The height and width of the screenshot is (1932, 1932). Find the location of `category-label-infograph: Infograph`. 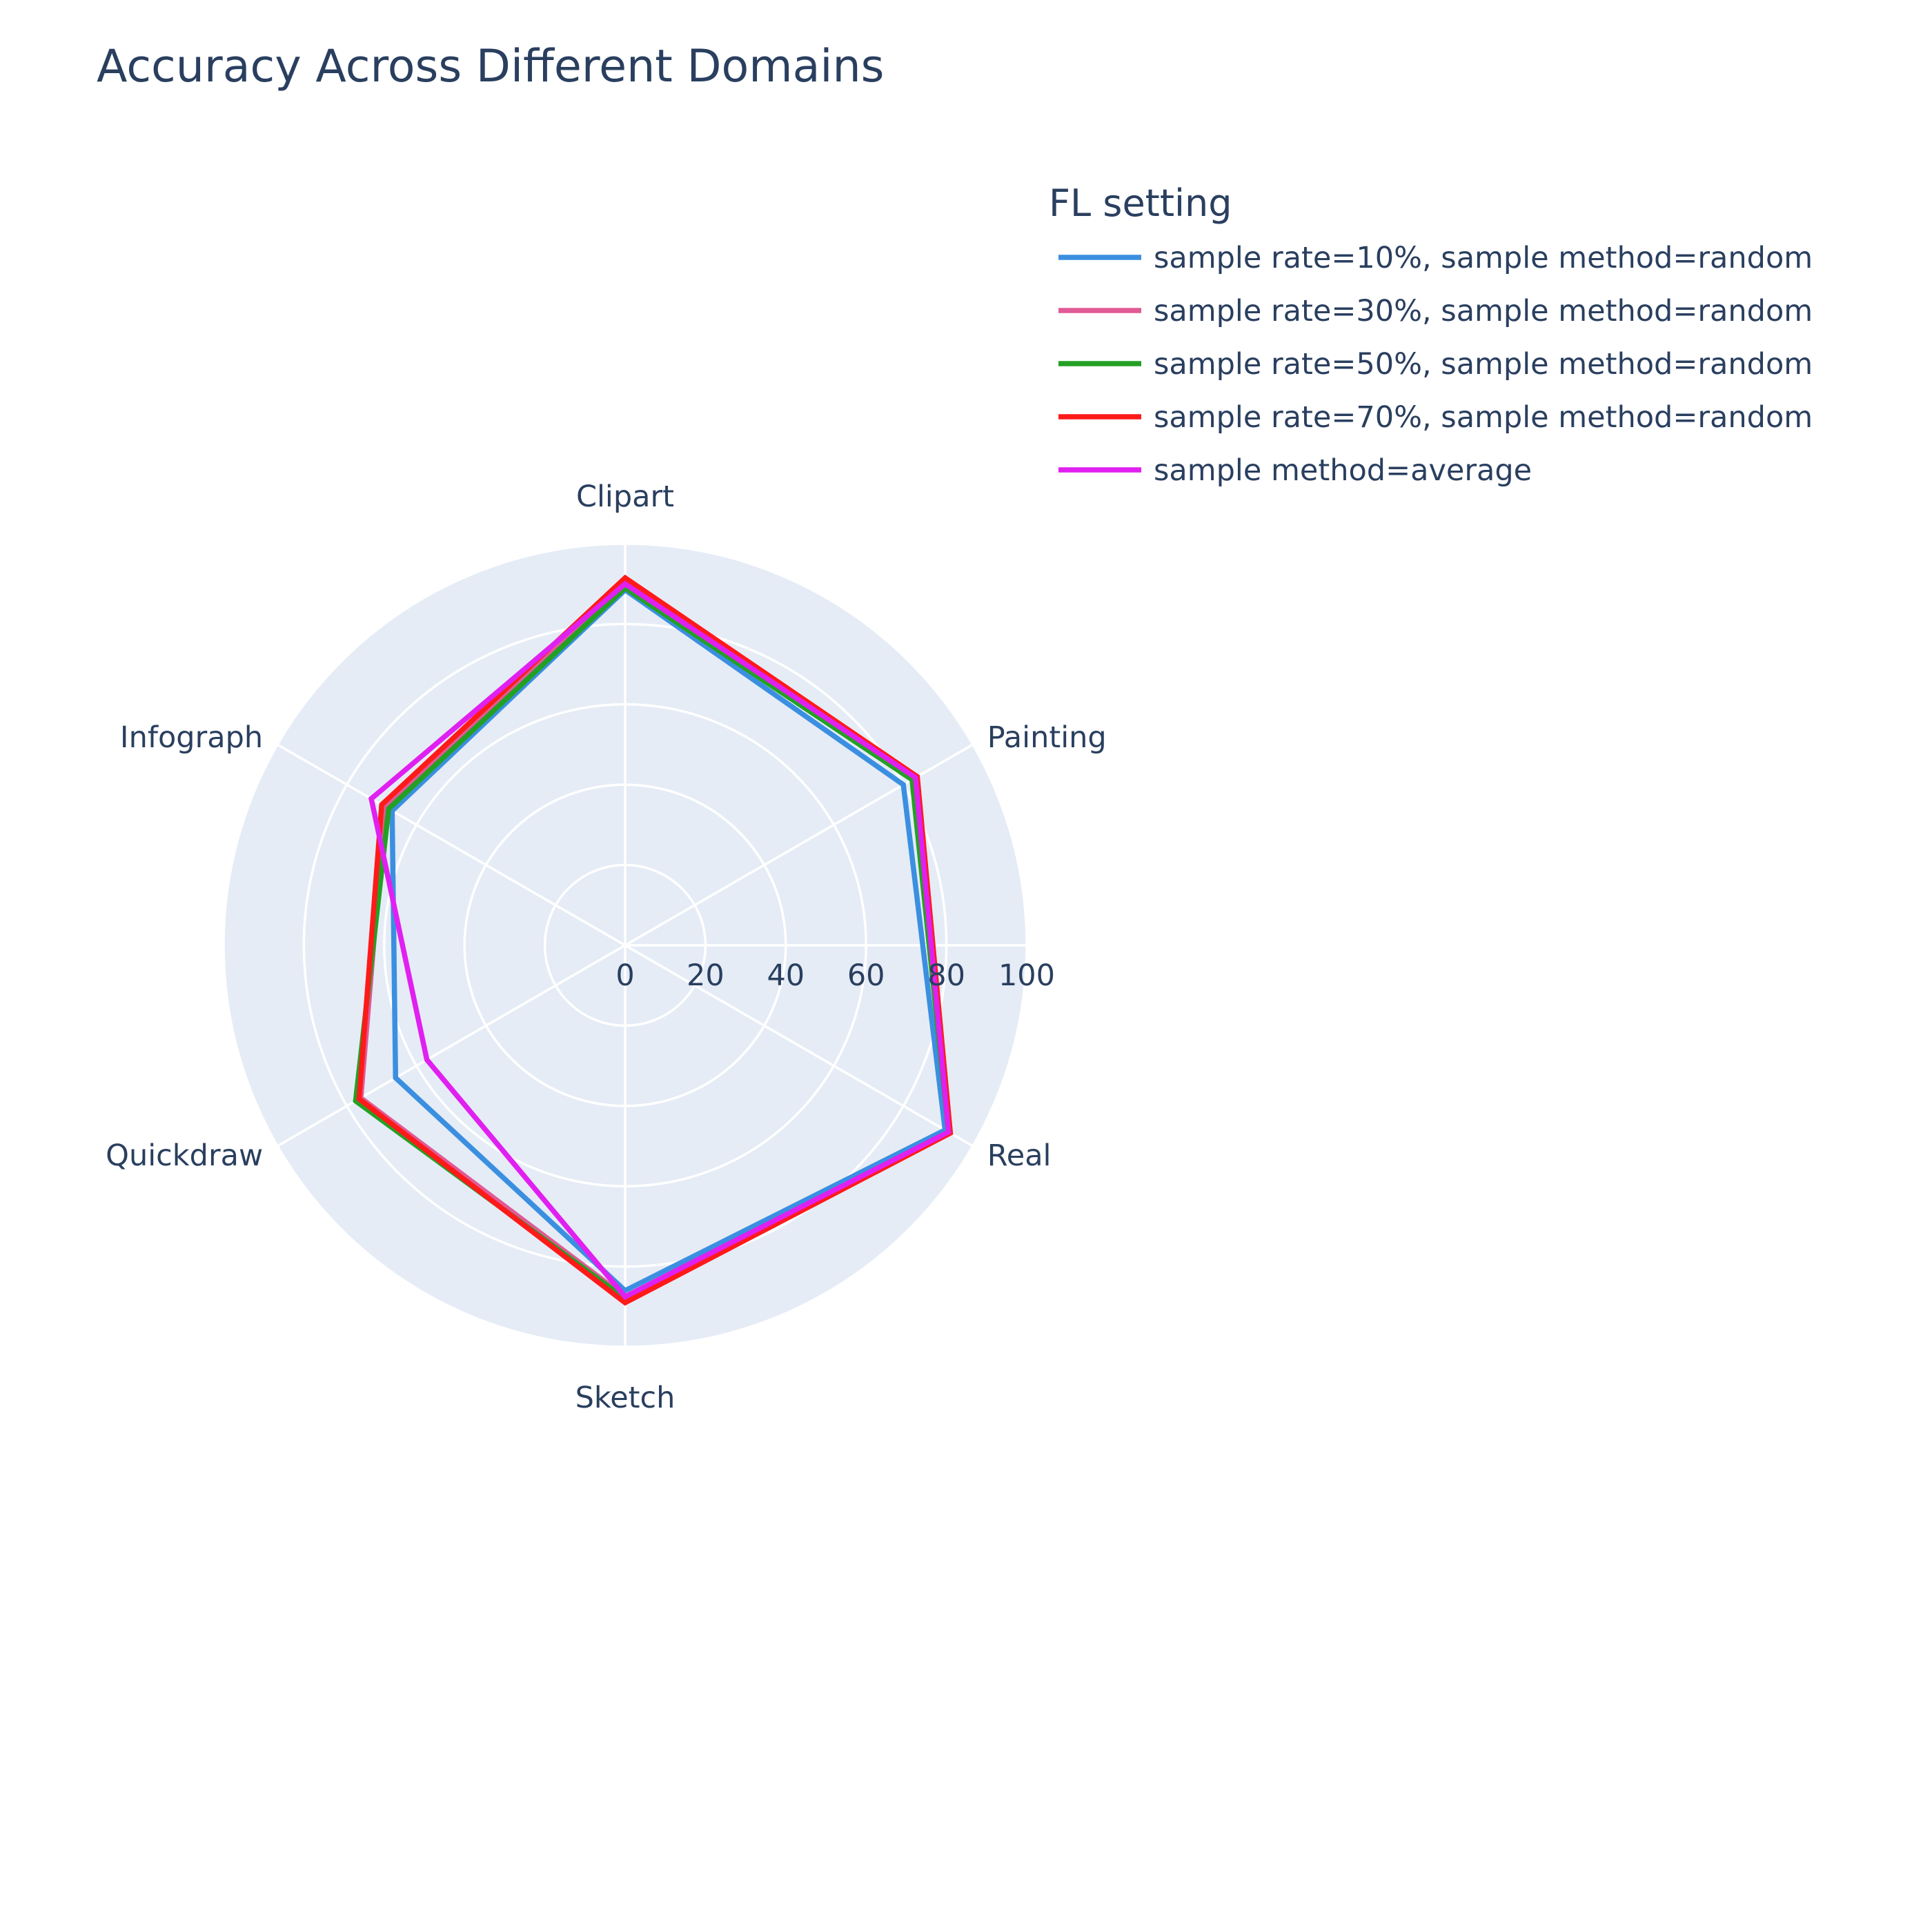

category-label-infograph: Infograph is located at coordinates (191, 737).